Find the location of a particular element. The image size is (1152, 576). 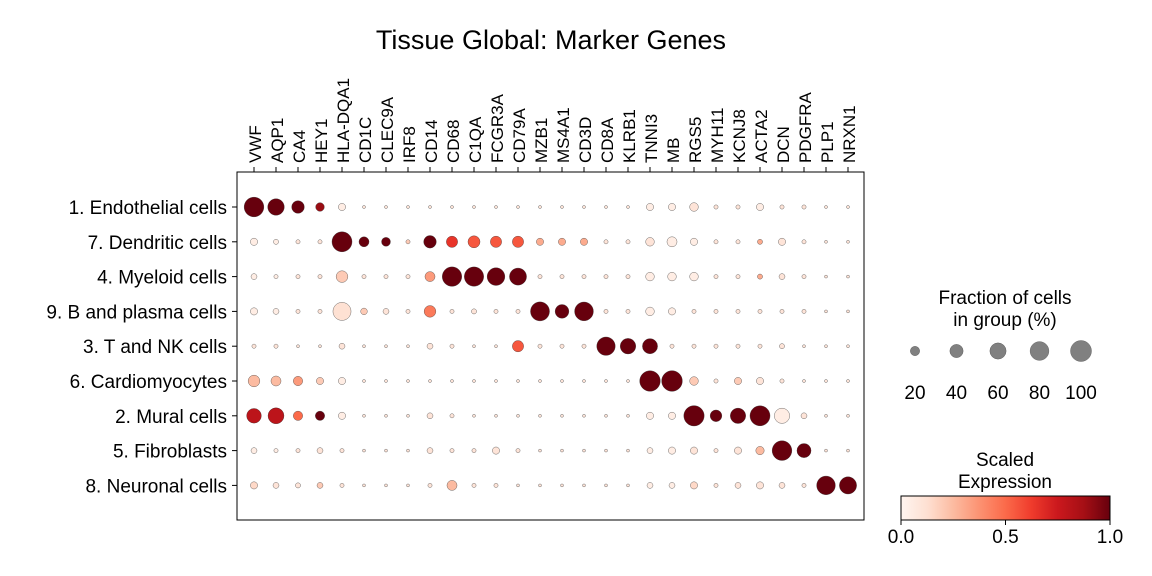

gene-label: CD14 is located at coordinates (431, 141).